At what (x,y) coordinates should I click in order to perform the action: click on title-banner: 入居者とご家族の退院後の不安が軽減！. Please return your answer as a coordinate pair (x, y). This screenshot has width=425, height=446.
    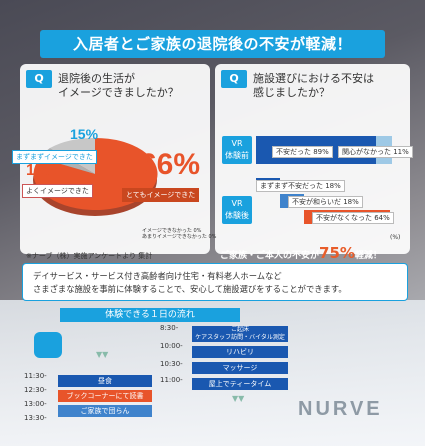
    Looking at the image, I should click on (212, 44).